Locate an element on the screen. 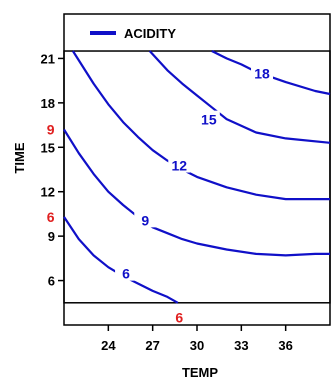 The width and height of the screenshot is (331, 381). x-axis: 24 27 30 33 36 is located at coordinates (197, 339).